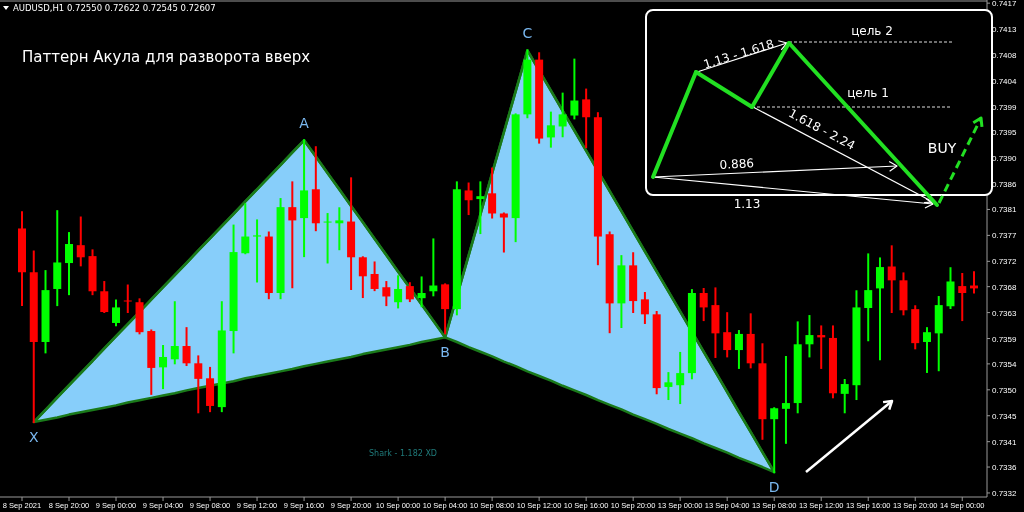  What do you see at coordinates (1005, 262) in the screenshot?
I see `y-tick-label: 0.7372` at bounding box center [1005, 262].